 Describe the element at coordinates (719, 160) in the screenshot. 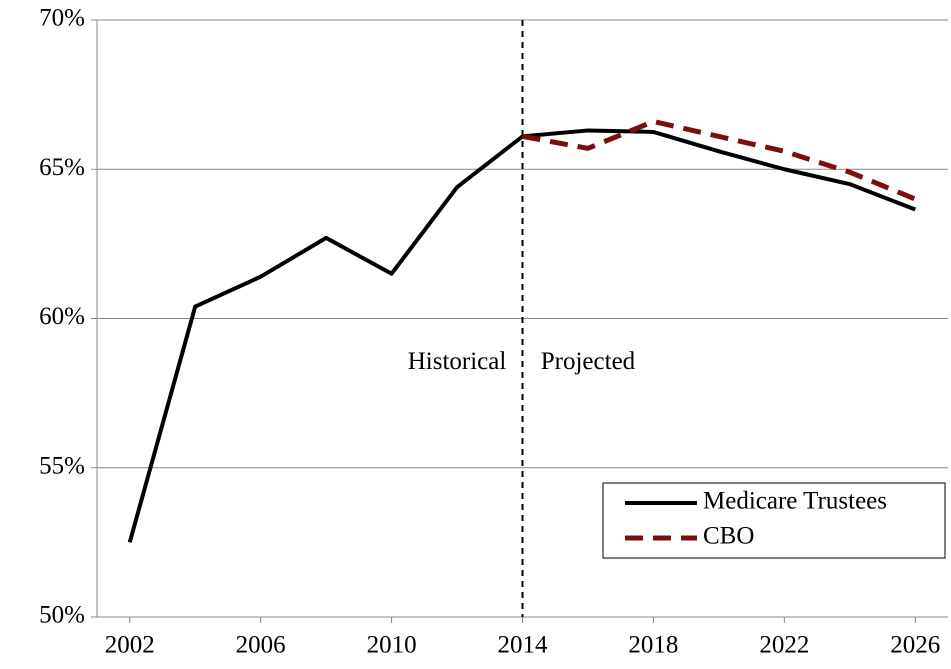

I see `line-series` at that location.